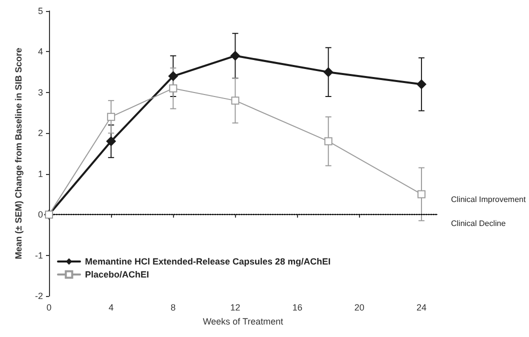 The image size is (529, 337). I want to click on y-tick-label: -1, so click(38, 255).